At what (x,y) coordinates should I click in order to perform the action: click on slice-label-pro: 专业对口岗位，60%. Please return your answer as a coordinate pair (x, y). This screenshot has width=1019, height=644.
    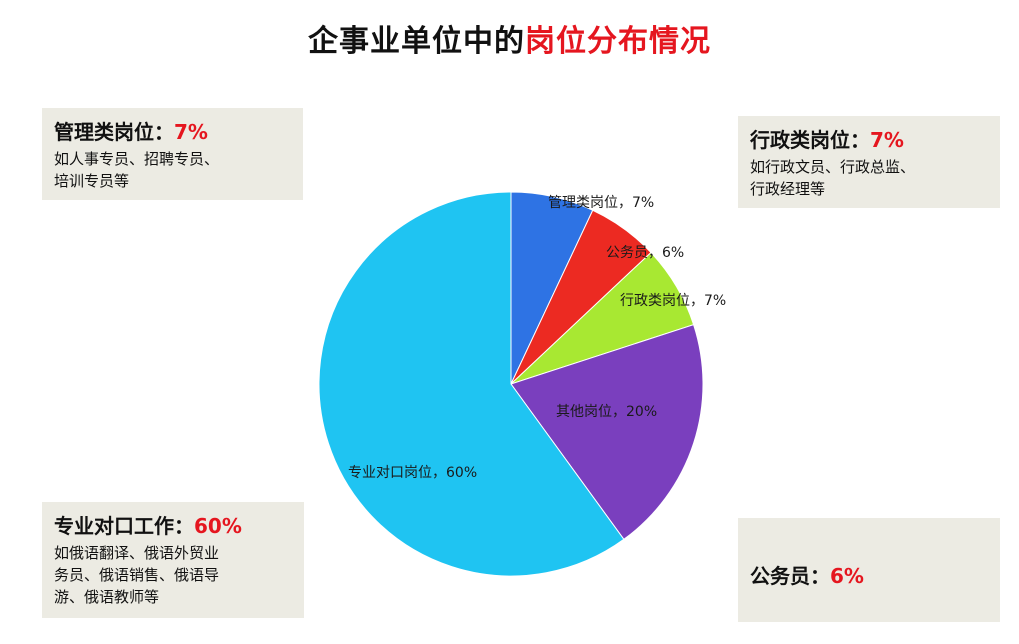
    Looking at the image, I should click on (412, 473).